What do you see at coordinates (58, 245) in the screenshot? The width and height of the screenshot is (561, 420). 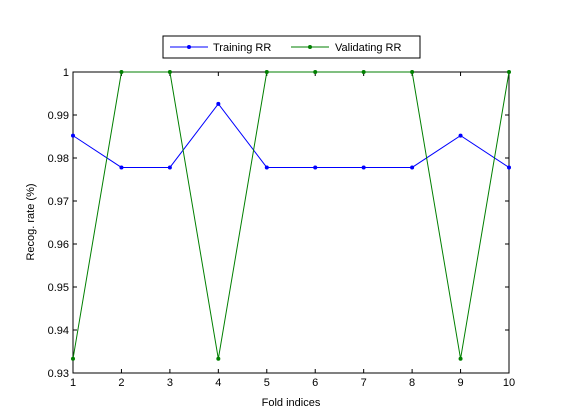 I see `y-tick-label: 0.96` at bounding box center [58, 245].